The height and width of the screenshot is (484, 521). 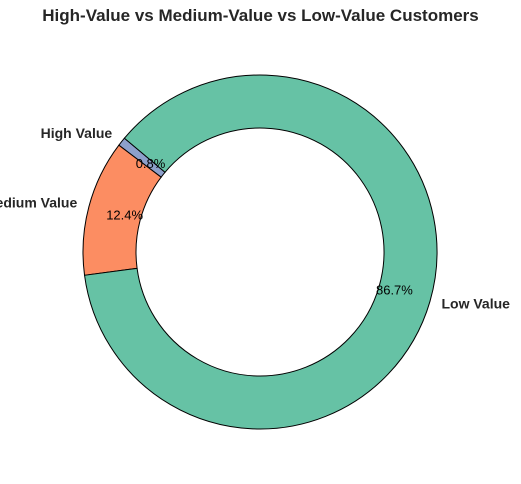 I want to click on pct-label-low-value: 86.7%, so click(x=394, y=290).